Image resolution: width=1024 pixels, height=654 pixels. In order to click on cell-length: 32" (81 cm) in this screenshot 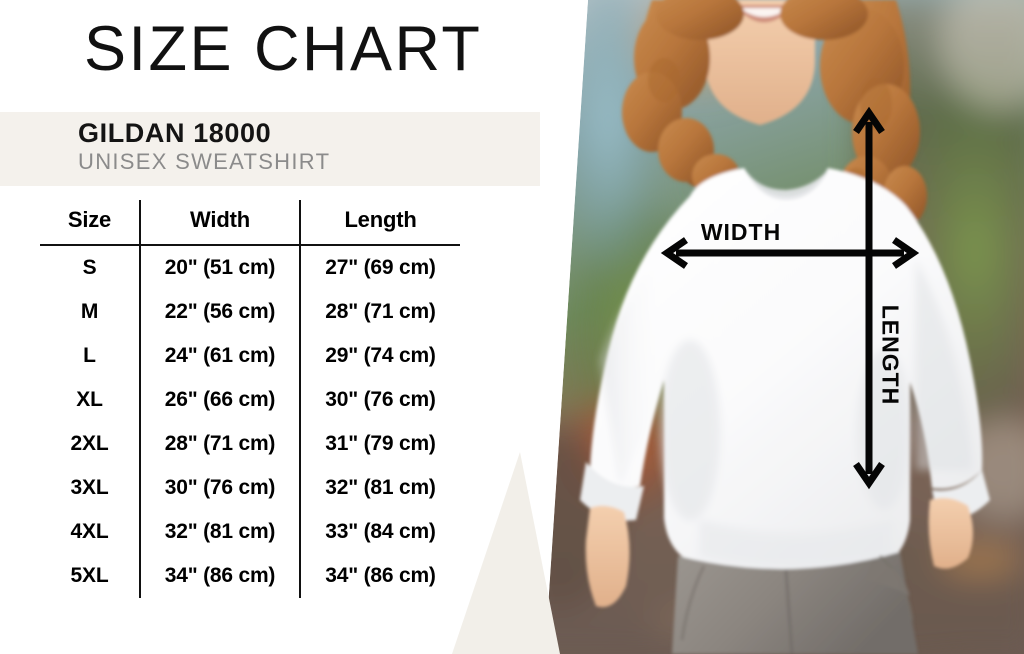, I will do `click(379, 488)`.